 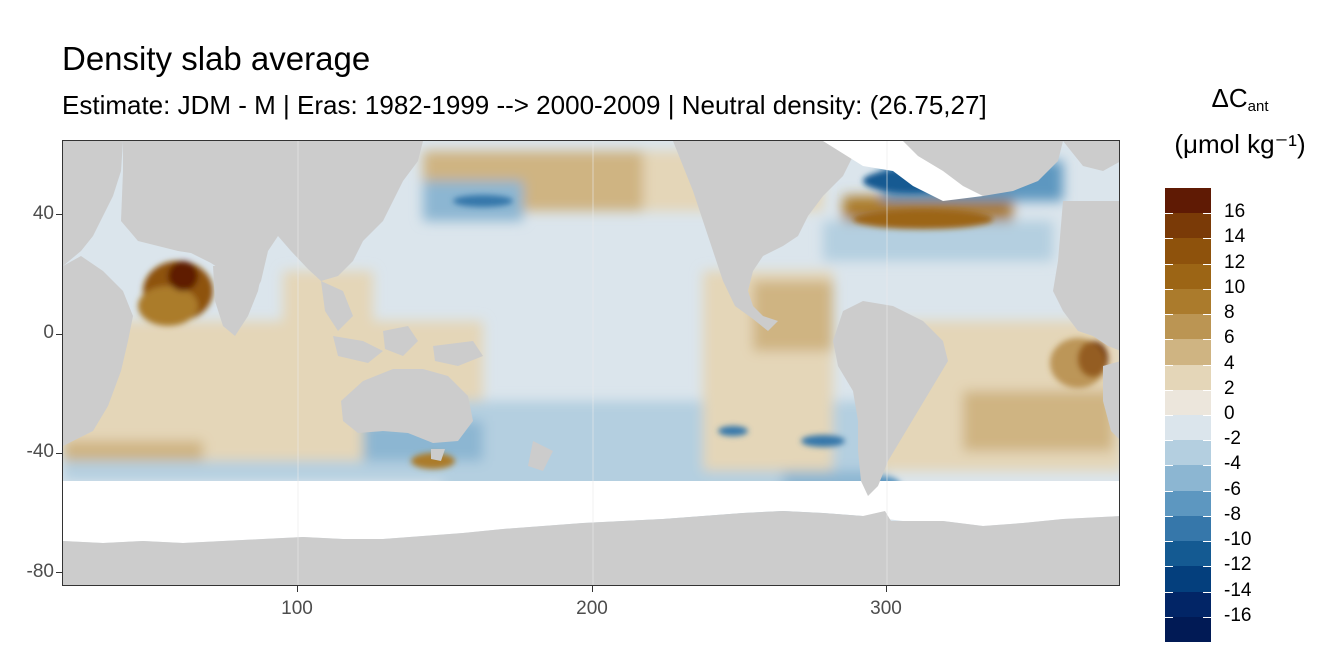 I want to click on legend-label: -10, so click(x=1238, y=540).